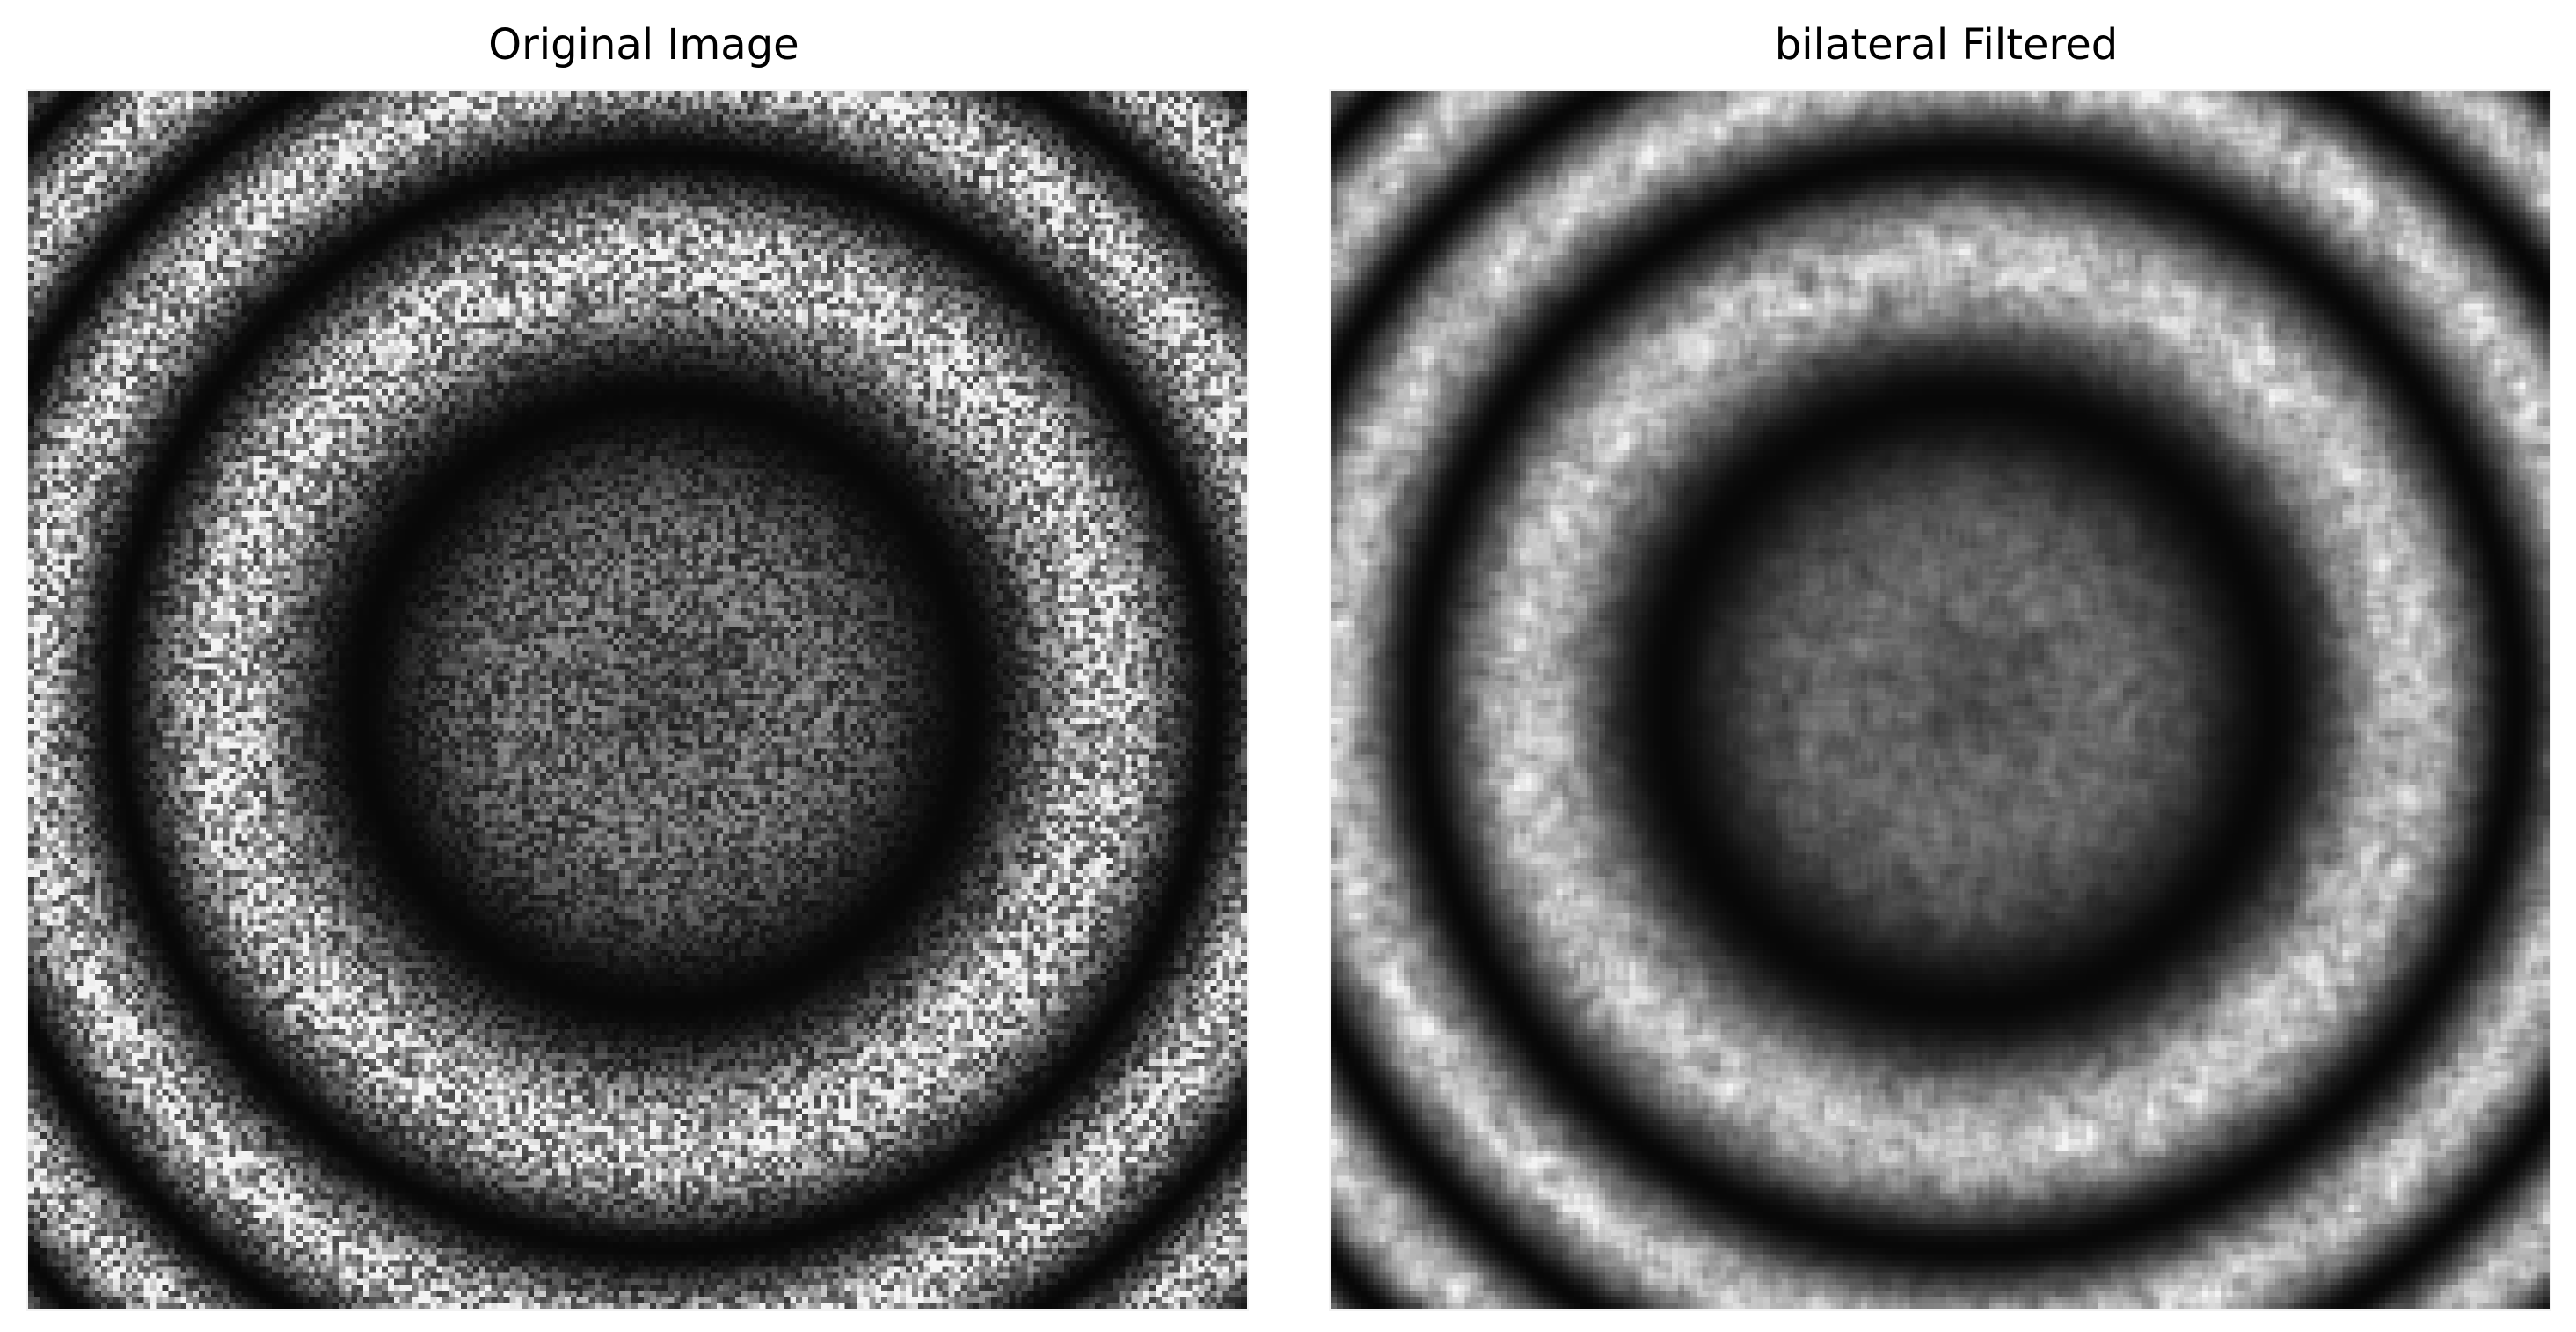 Image resolution: width=2576 pixels, height=1332 pixels. What do you see at coordinates (1946, 44) in the screenshot?
I see `panel-title-filtered: bilateral Filtered` at bounding box center [1946, 44].